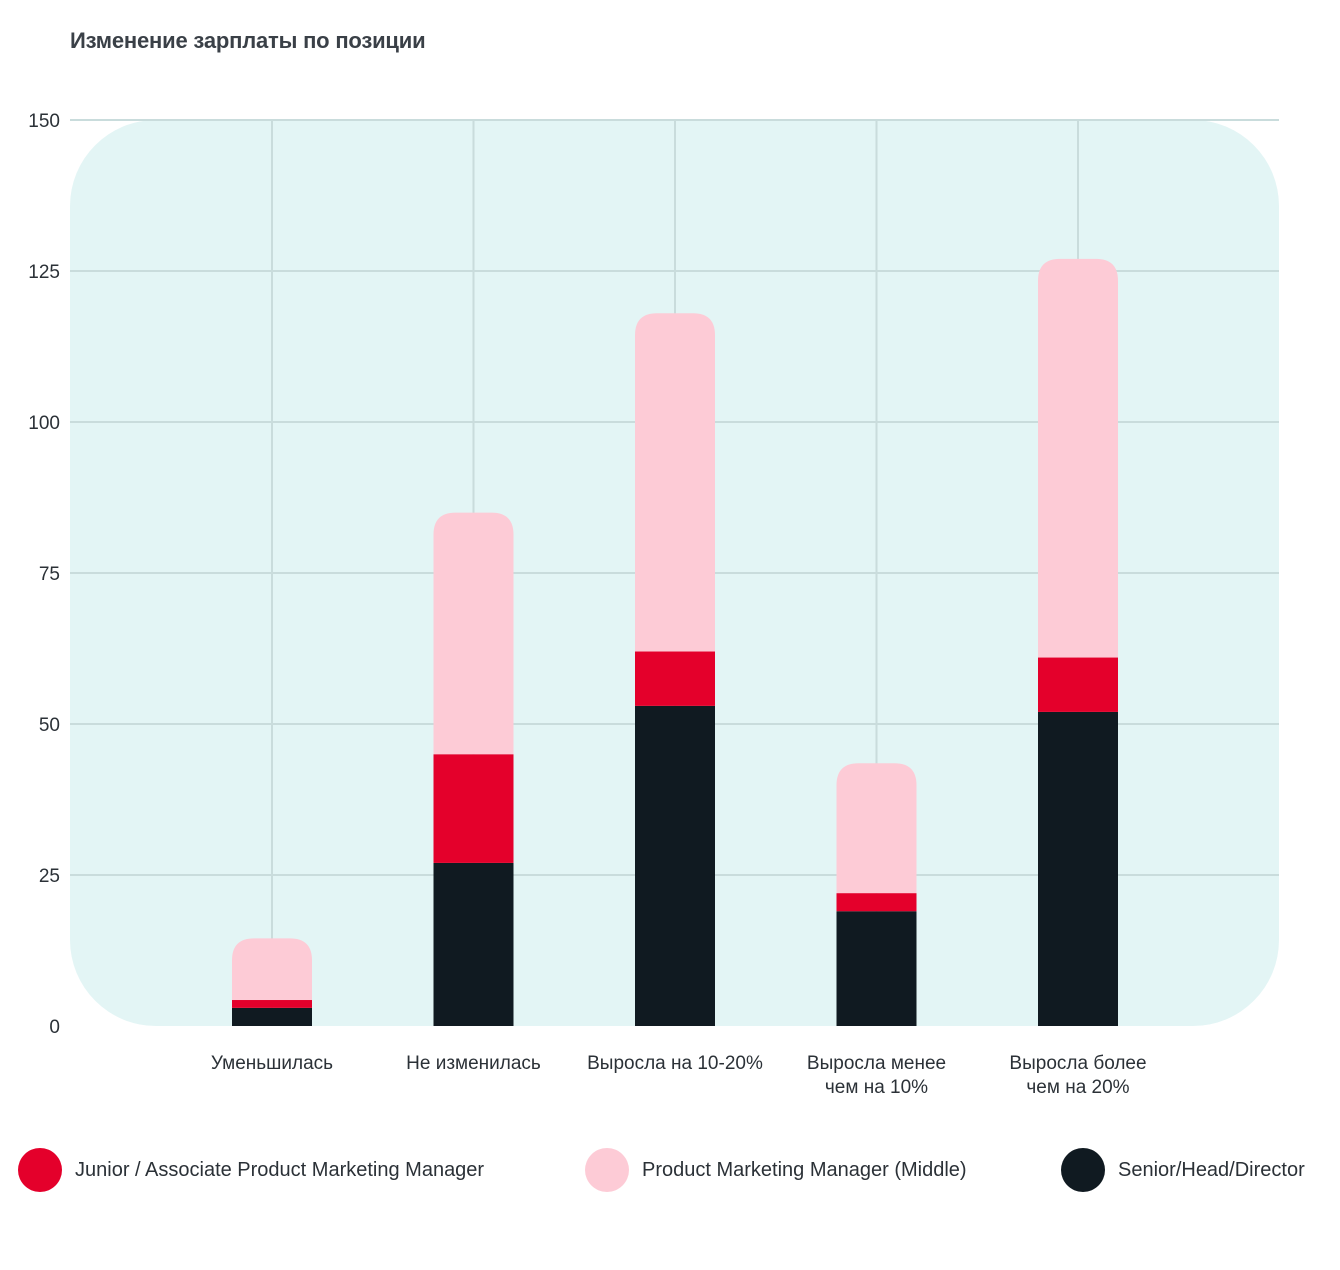 The image size is (1340, 1270). What do you see at coordinates (675, 1063) in the screenshot?
I see `x-tick-label: Выросла на 10-20%` at bounding box center [675, 1063].